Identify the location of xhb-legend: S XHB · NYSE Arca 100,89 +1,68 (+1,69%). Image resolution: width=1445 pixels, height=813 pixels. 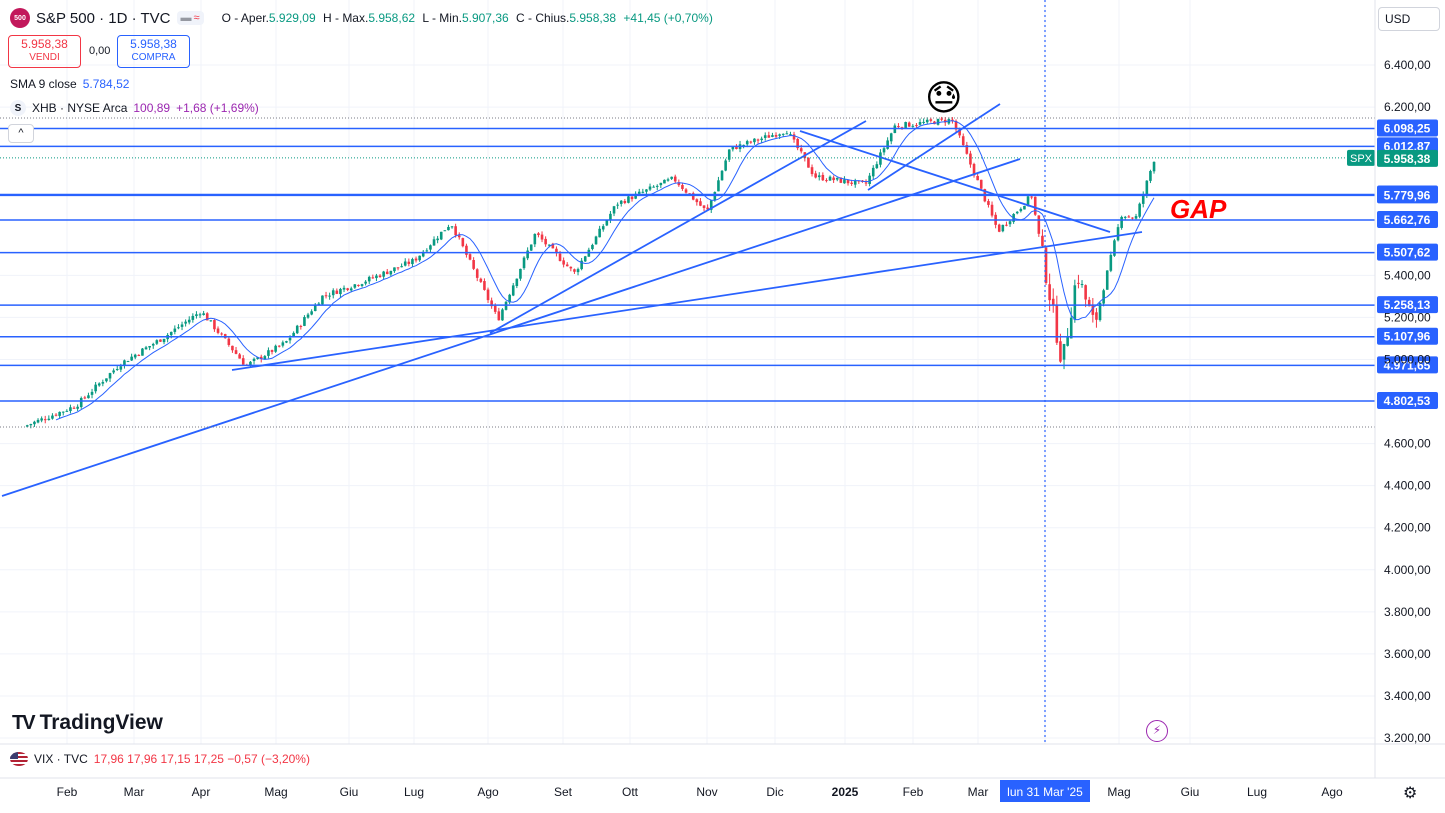
(134, 108).